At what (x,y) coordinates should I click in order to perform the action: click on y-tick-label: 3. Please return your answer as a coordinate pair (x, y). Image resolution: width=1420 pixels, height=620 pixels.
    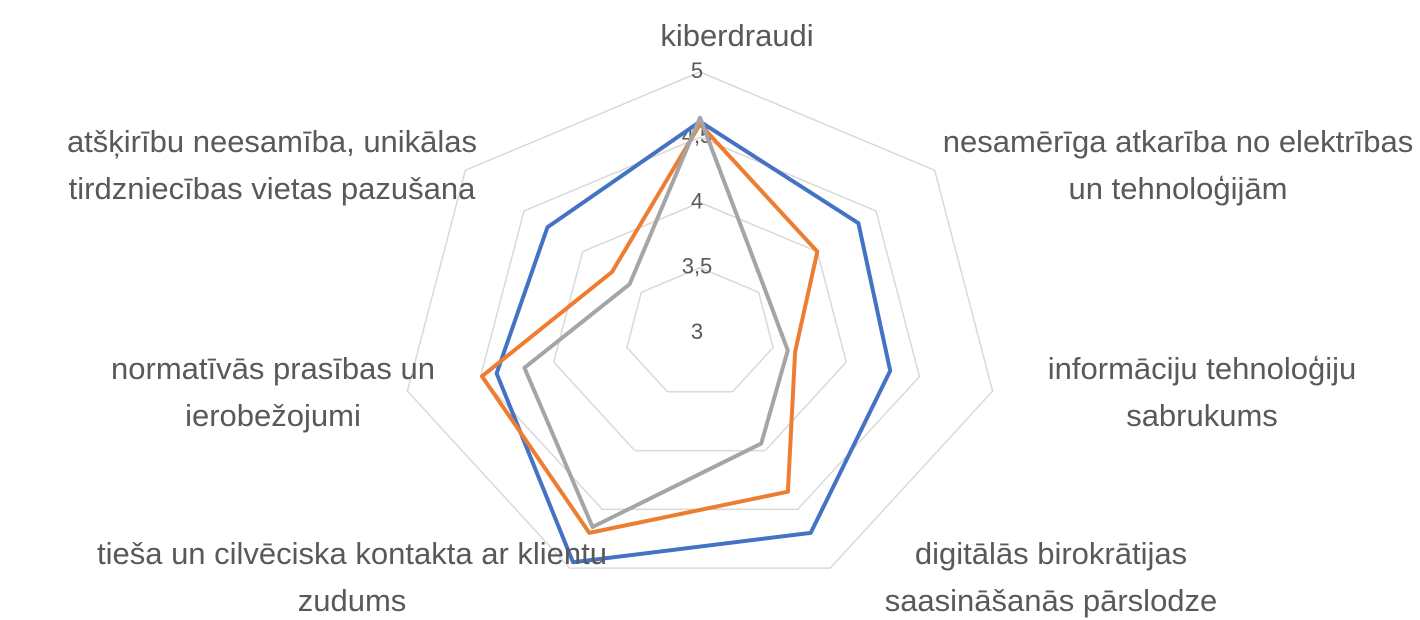
    Looking at the image, I should click on (697, 331).